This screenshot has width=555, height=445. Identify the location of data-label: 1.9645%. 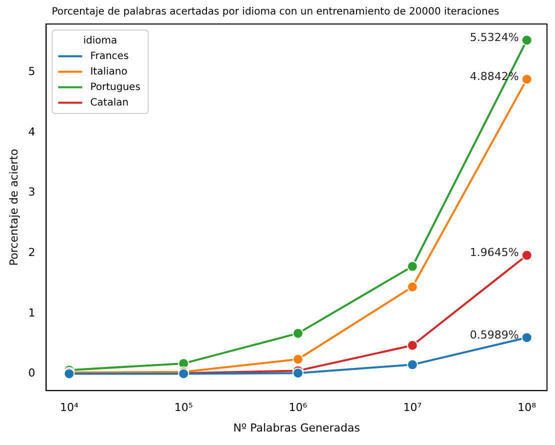
(494, 253).